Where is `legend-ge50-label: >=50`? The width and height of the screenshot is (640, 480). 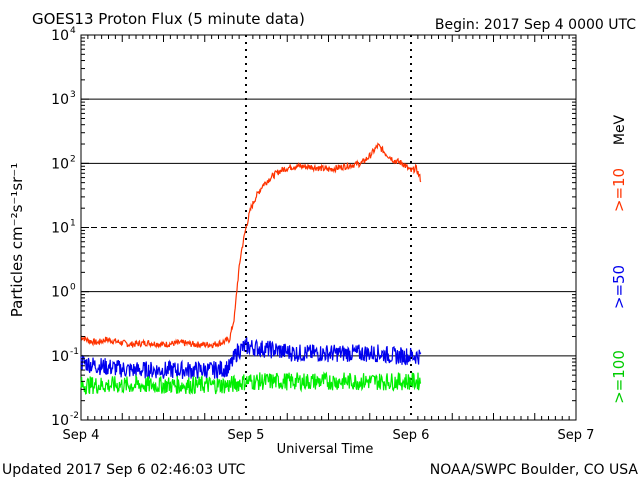 legend-ge50-label: >=50 is located at coordinates (619, 287).